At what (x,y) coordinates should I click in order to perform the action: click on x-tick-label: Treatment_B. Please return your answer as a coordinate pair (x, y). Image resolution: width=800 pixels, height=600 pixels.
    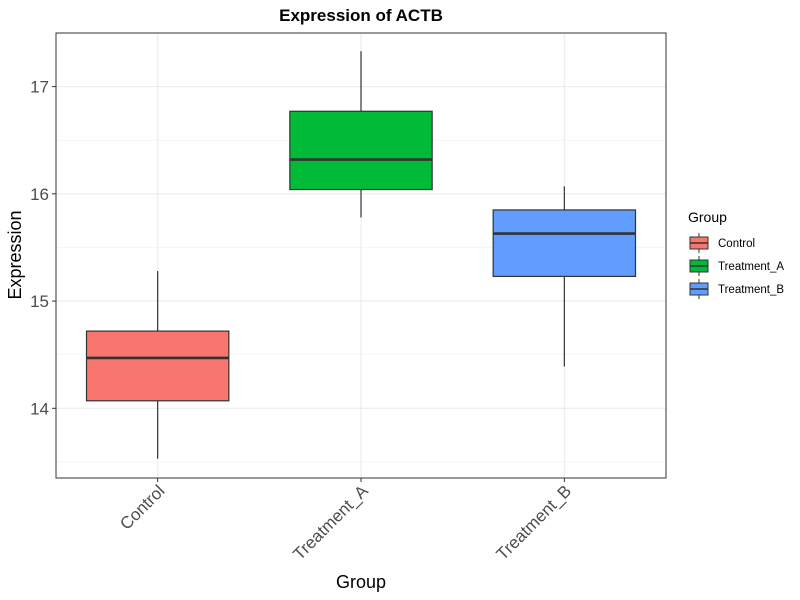
    Looking at the image, I should click on (534, 522).